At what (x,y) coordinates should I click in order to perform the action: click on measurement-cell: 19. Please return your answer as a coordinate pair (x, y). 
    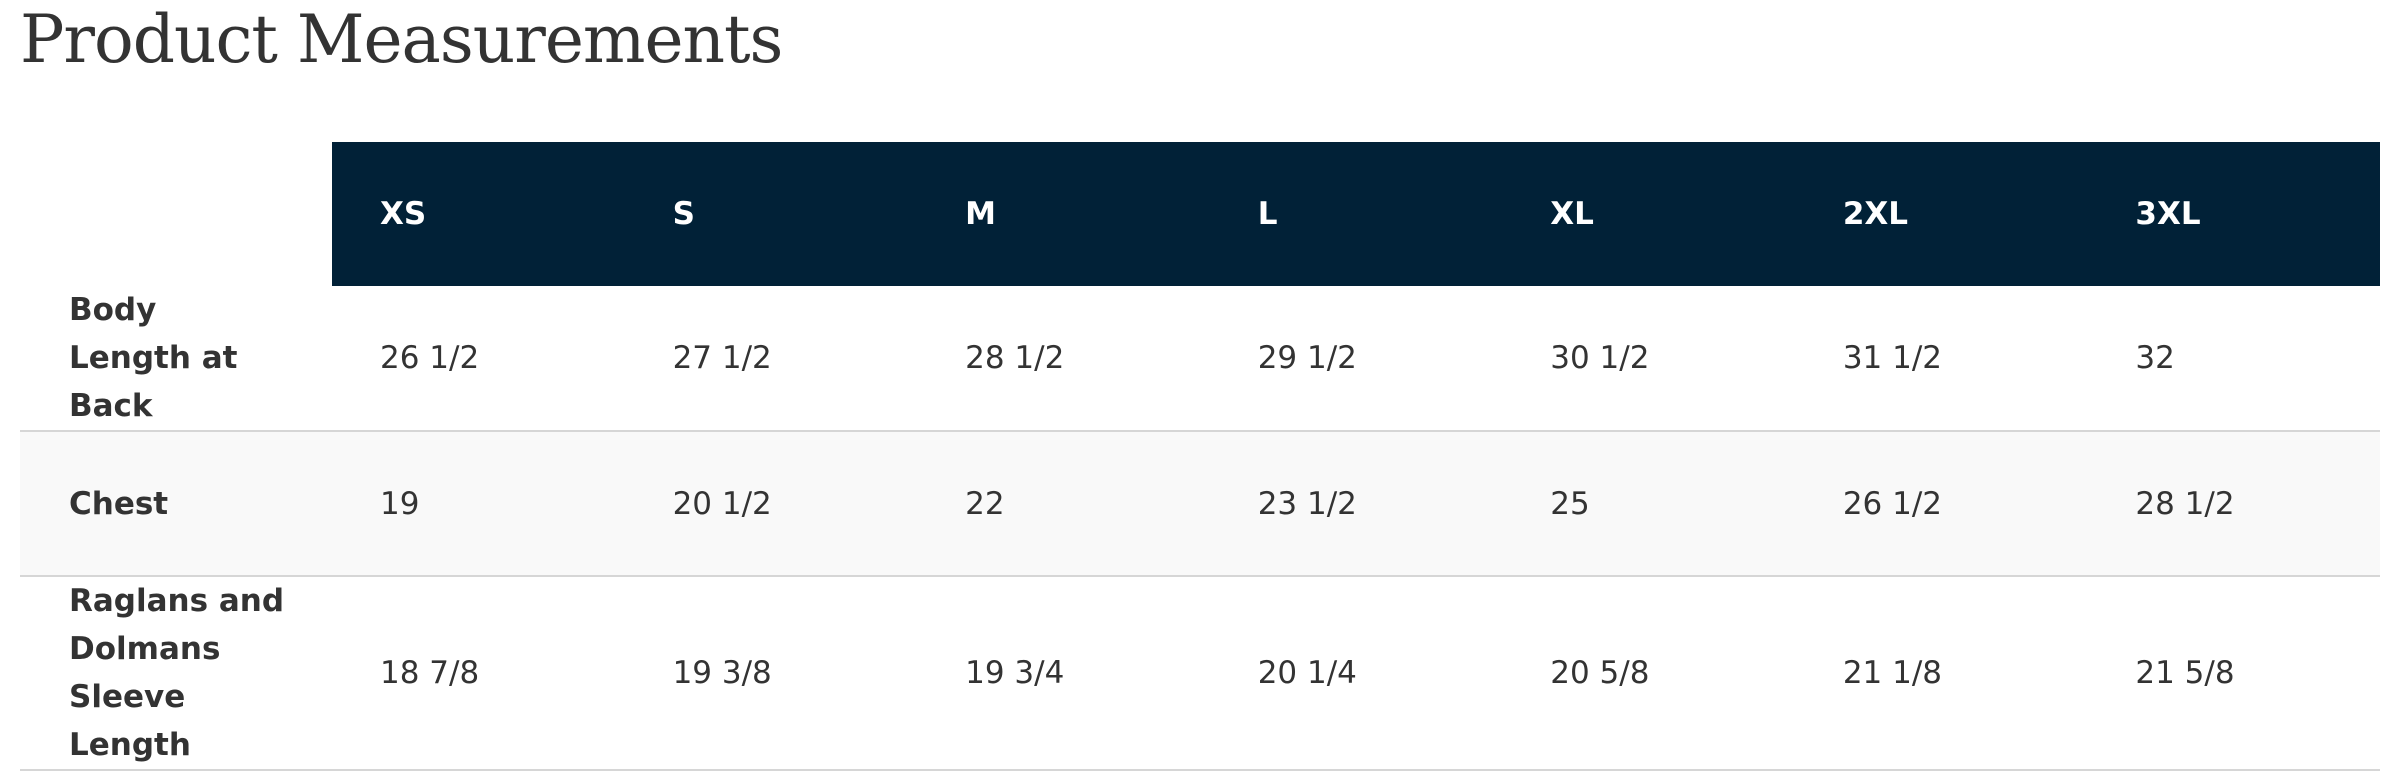
    Looking at the image, I should click on (478, 504).